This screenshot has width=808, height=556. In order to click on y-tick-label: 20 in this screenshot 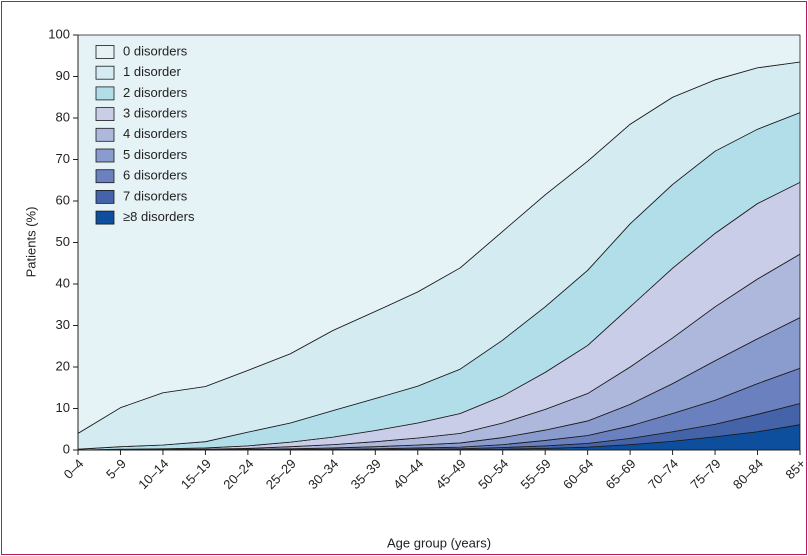, I will do `click(63, 365)`.